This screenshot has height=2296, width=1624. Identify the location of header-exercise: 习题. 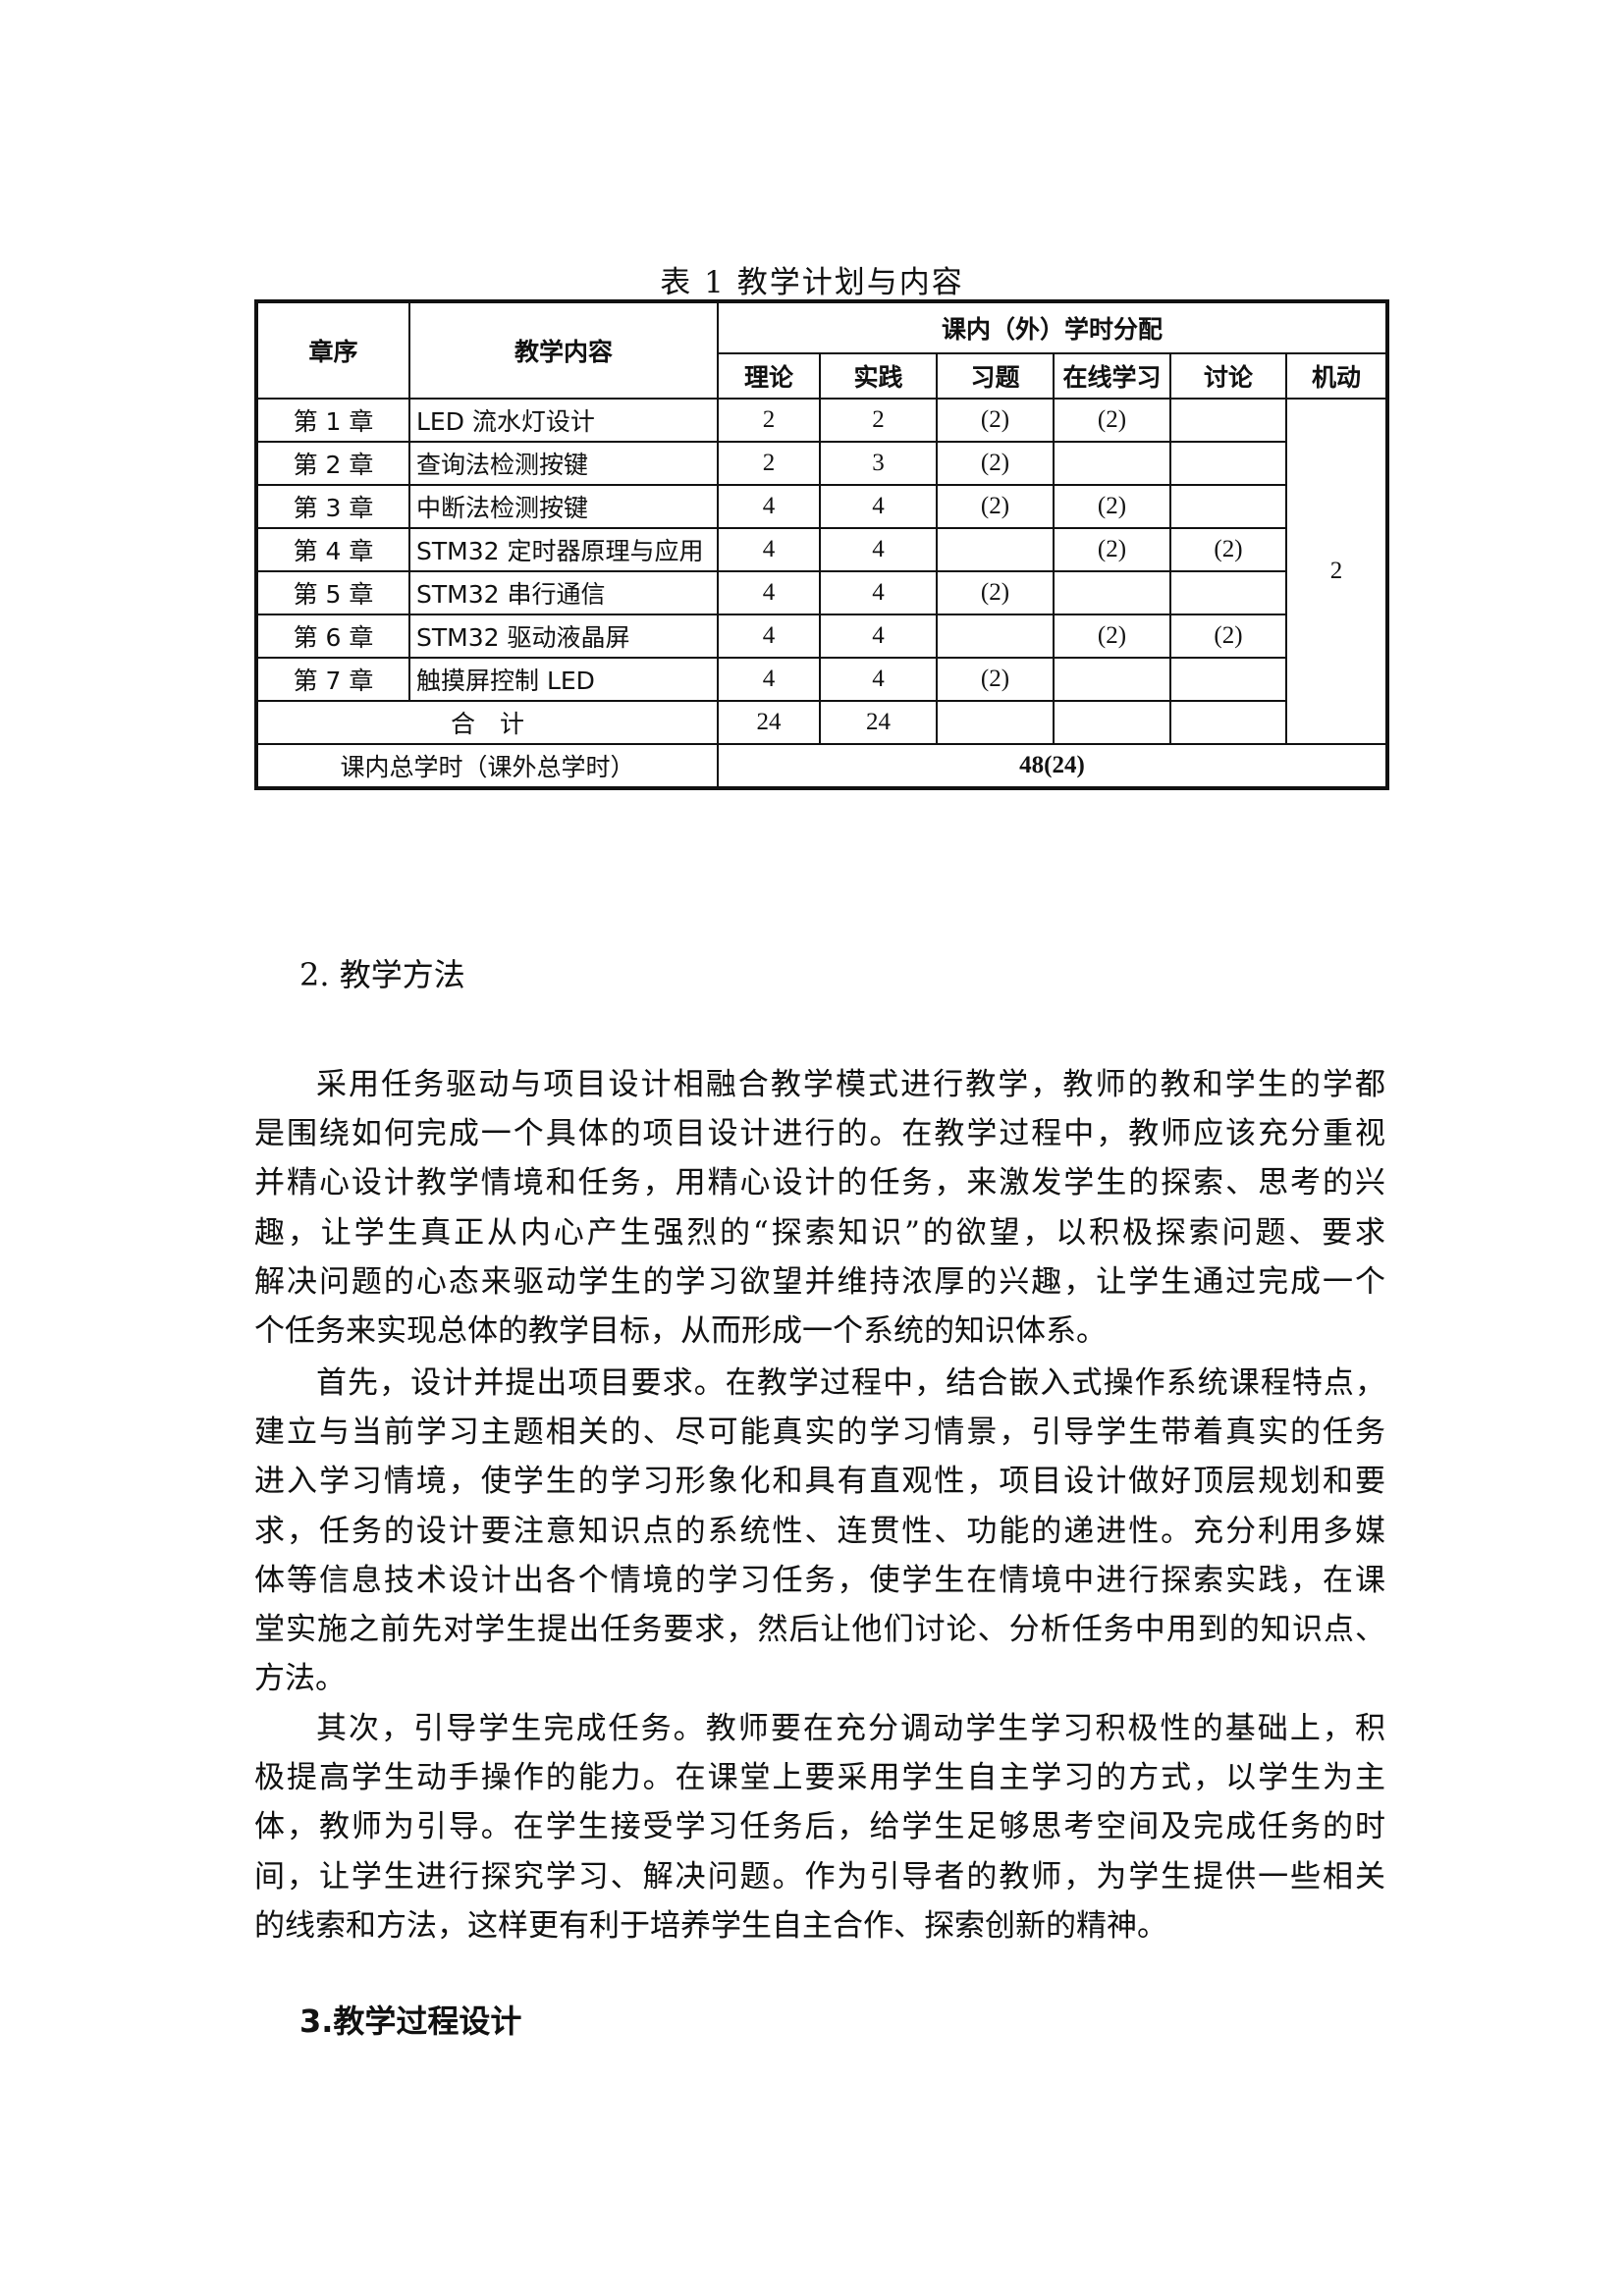
(995, 376).